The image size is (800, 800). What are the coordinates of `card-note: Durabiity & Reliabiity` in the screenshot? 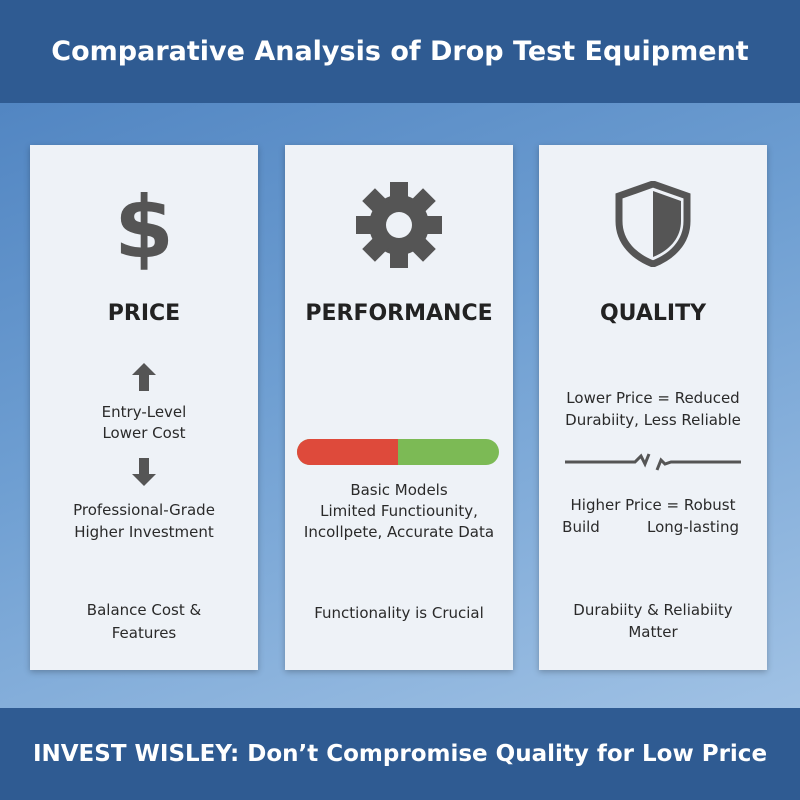 It's located at (653, 610).